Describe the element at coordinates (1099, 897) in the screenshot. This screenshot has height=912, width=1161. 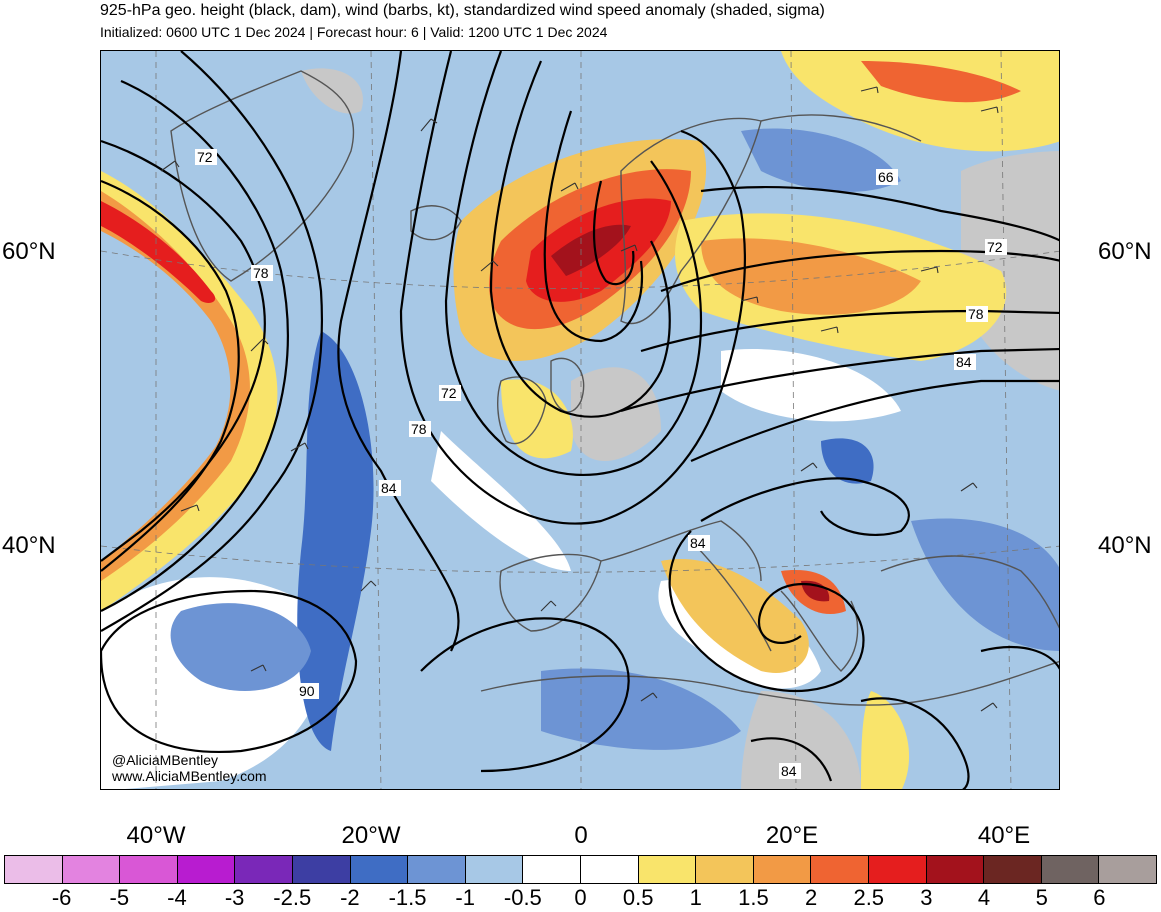
I see `colorbar-tick-label: 6` at that location.